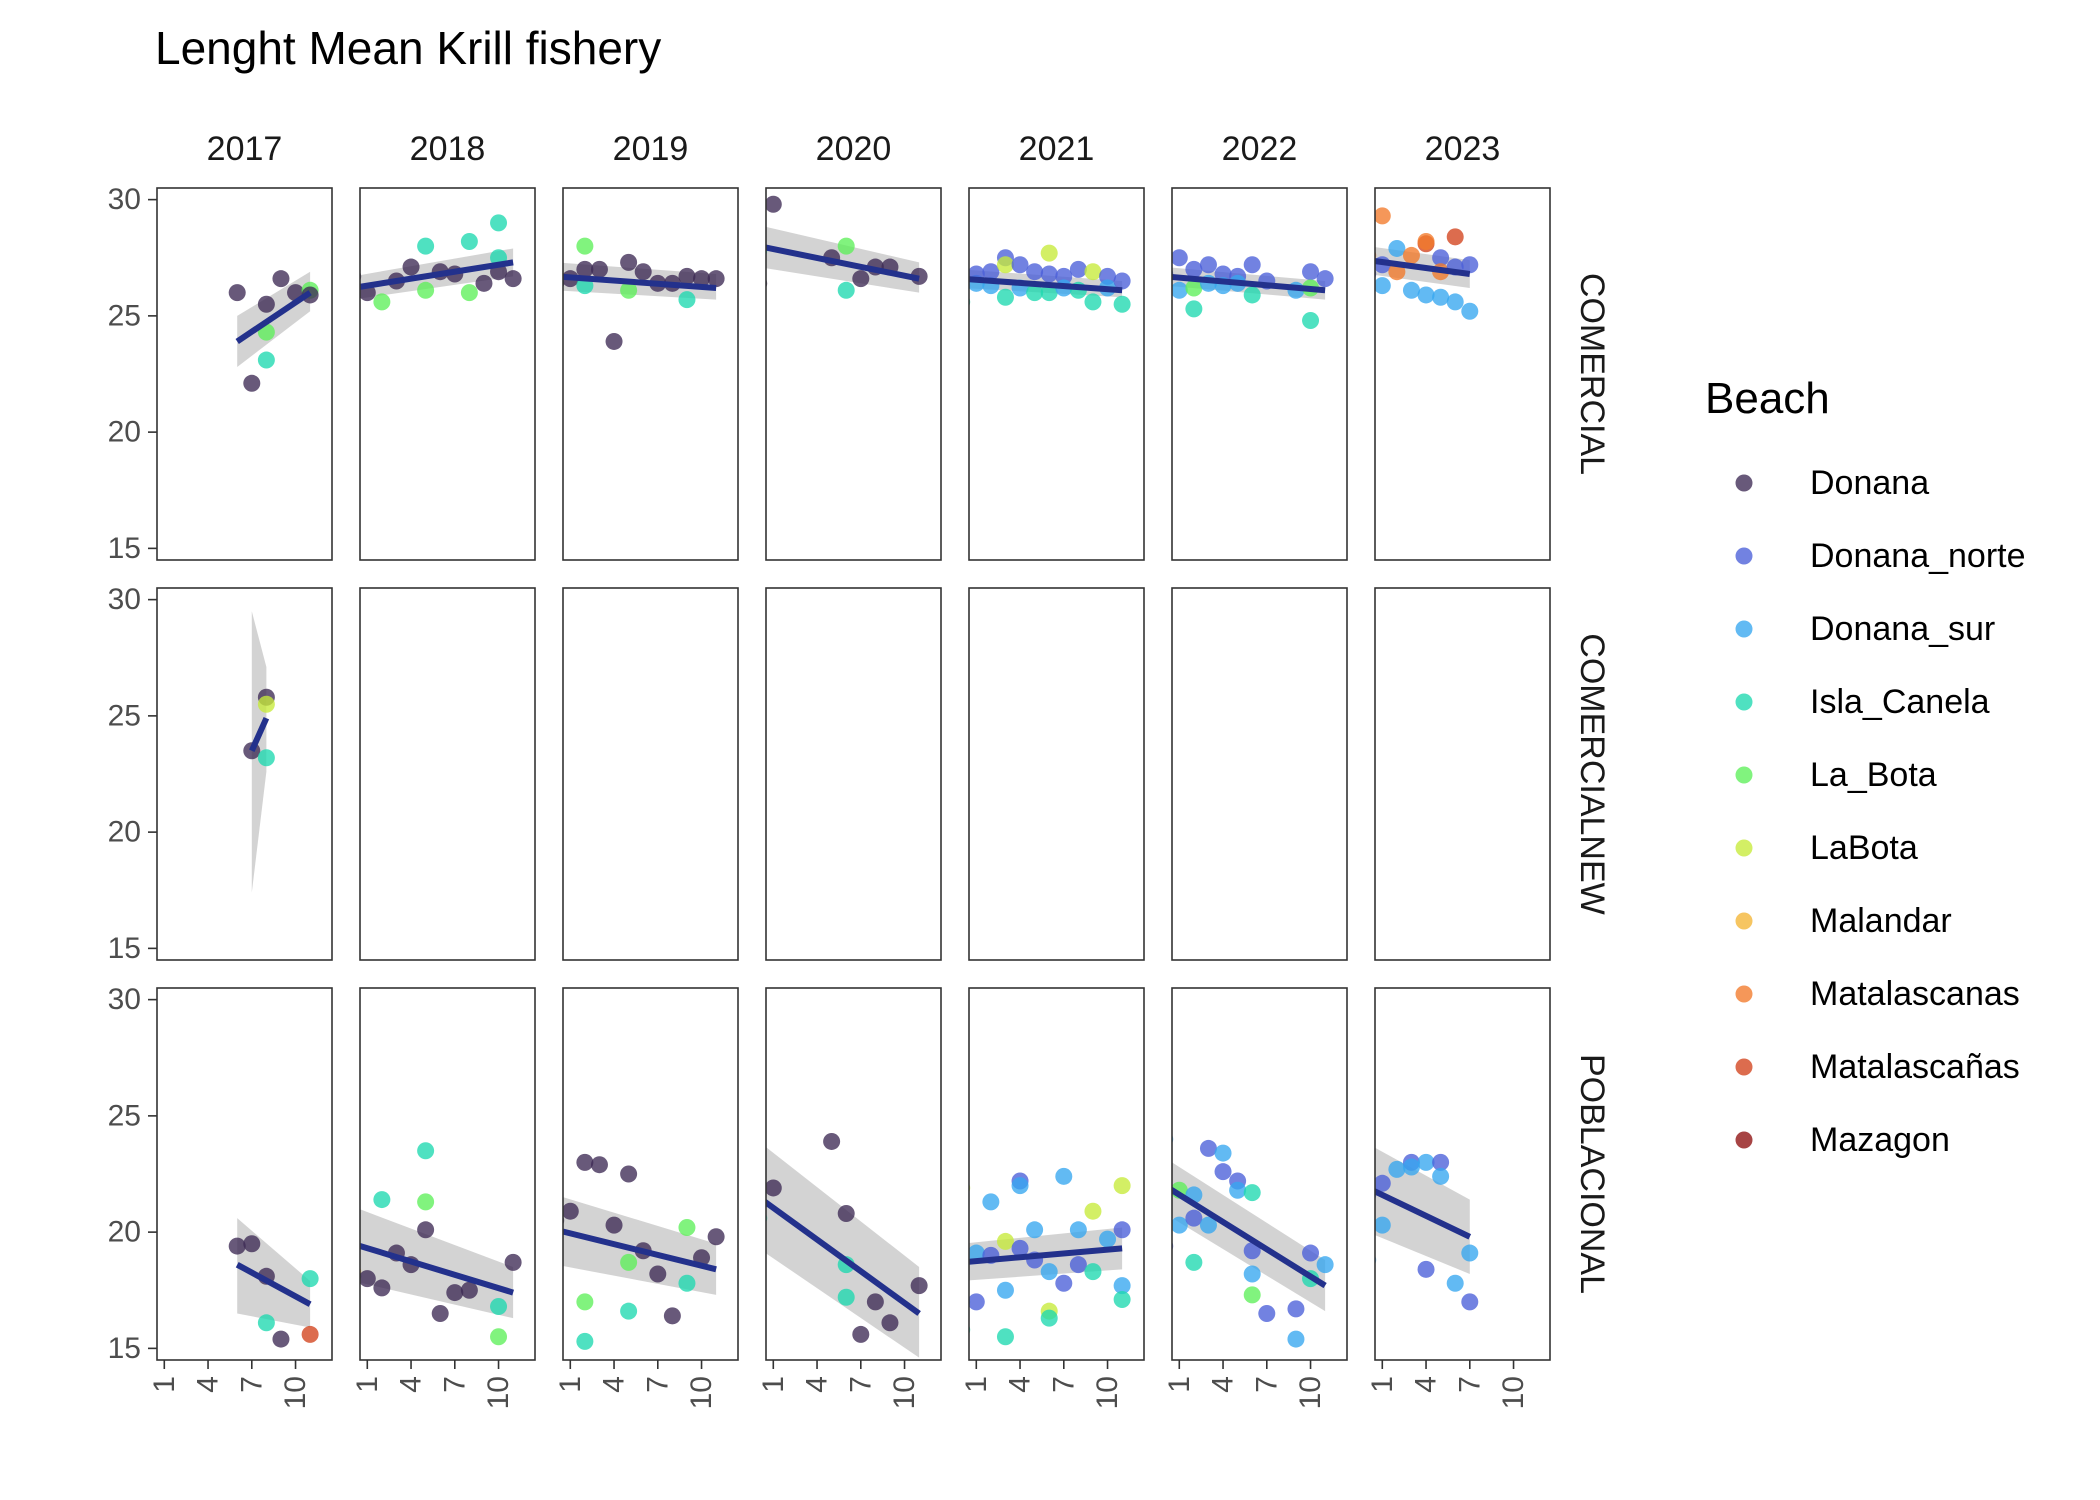 Image resolution: width=2100 pixels, height=1500 pixels. What do you see at coordinates (1260, 149) in the screenshot?
I see `column-strip-label: 2022` at bounding box center [1260, 149].